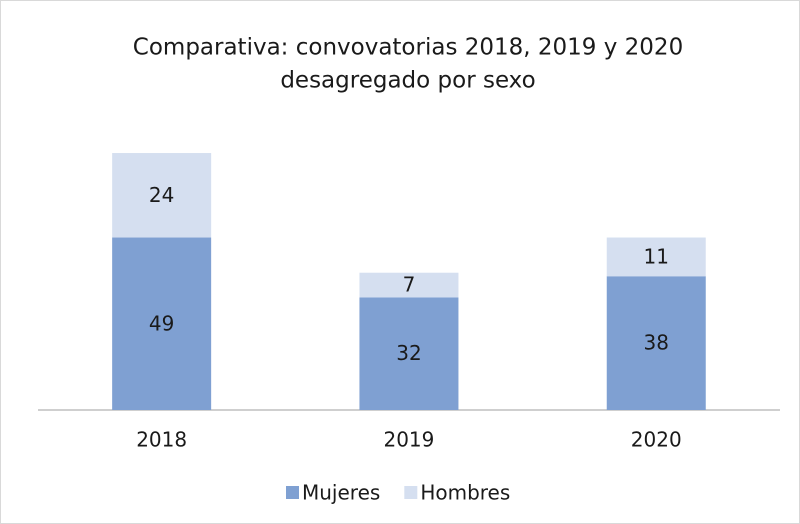 The height and width of the screenshot is (524, 800). I want to click on data-label: 49, so click(161, 323).